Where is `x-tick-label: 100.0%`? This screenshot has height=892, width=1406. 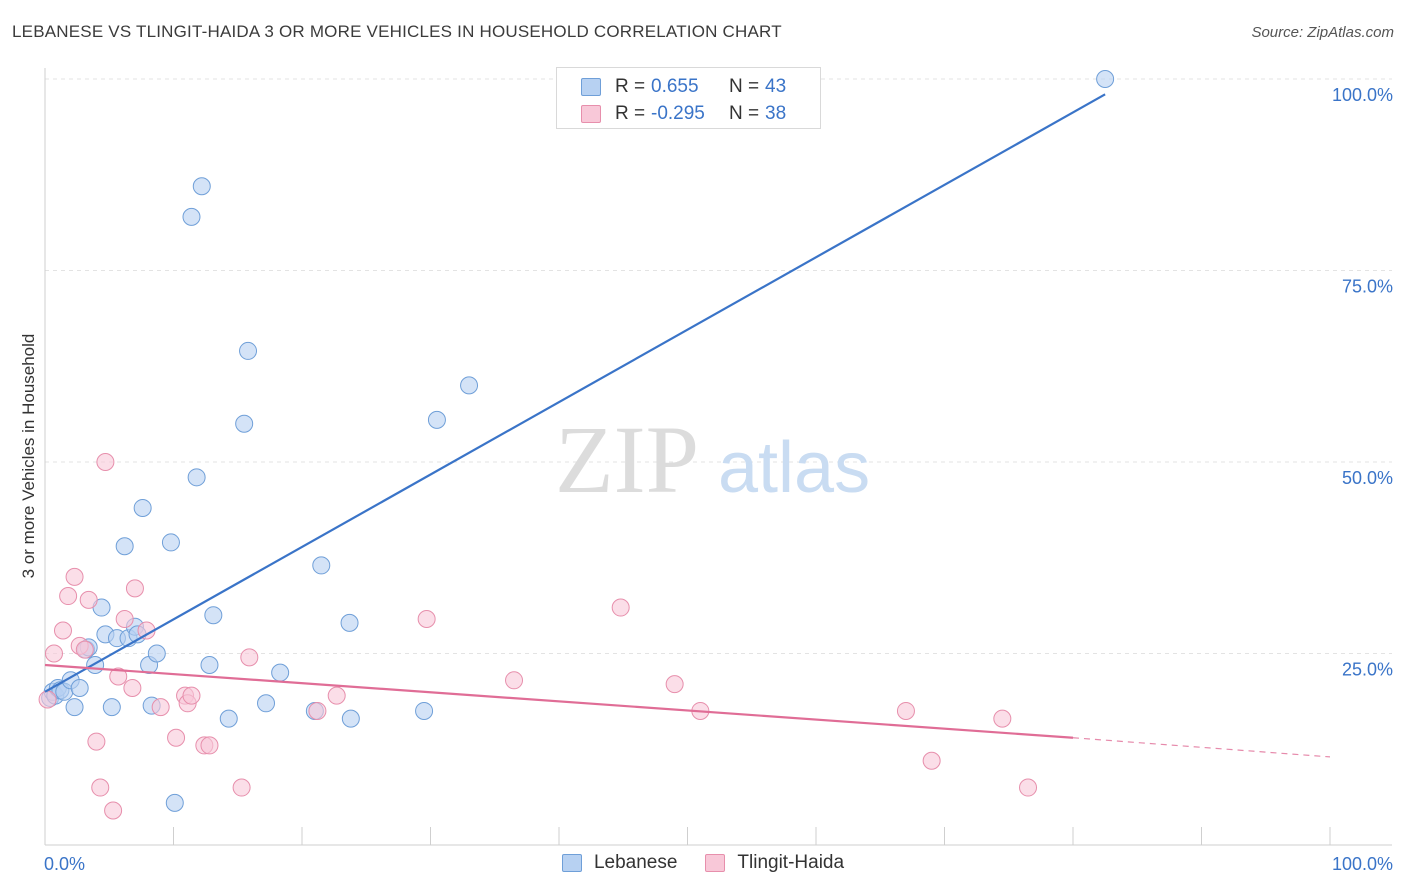 x-tick-label: 100.0% is located at coordinates (1362, 864).